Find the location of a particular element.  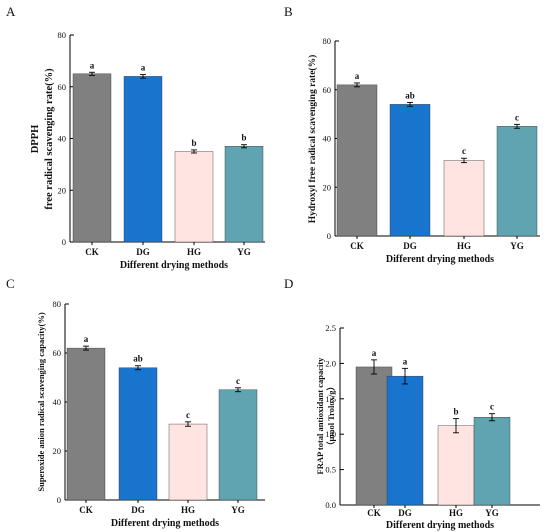

y-tick-label: 1.5 is located at coordinates (330, 399).